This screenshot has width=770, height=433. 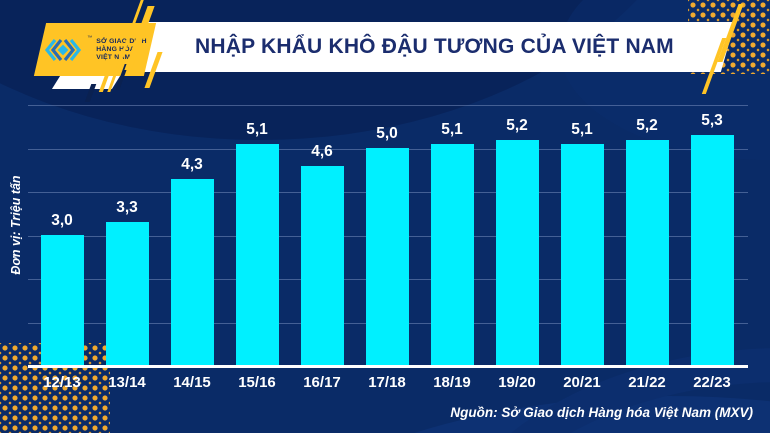 What do you see at coordinates (452, 129) in the screenshot?
I see `bar-value-18-19: 5,1` at bounding box center [452, 129].